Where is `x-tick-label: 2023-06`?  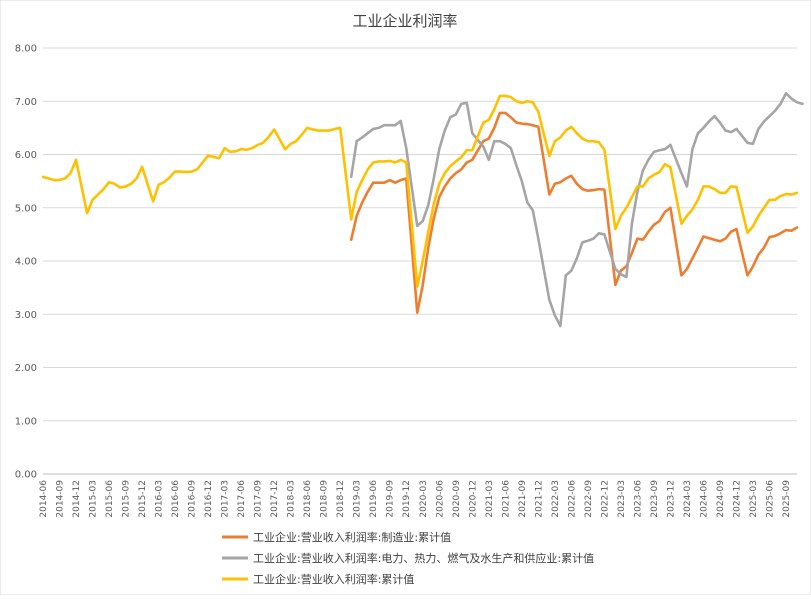 x-tick-label: 2023-06 is located at coordinates (638, 499).